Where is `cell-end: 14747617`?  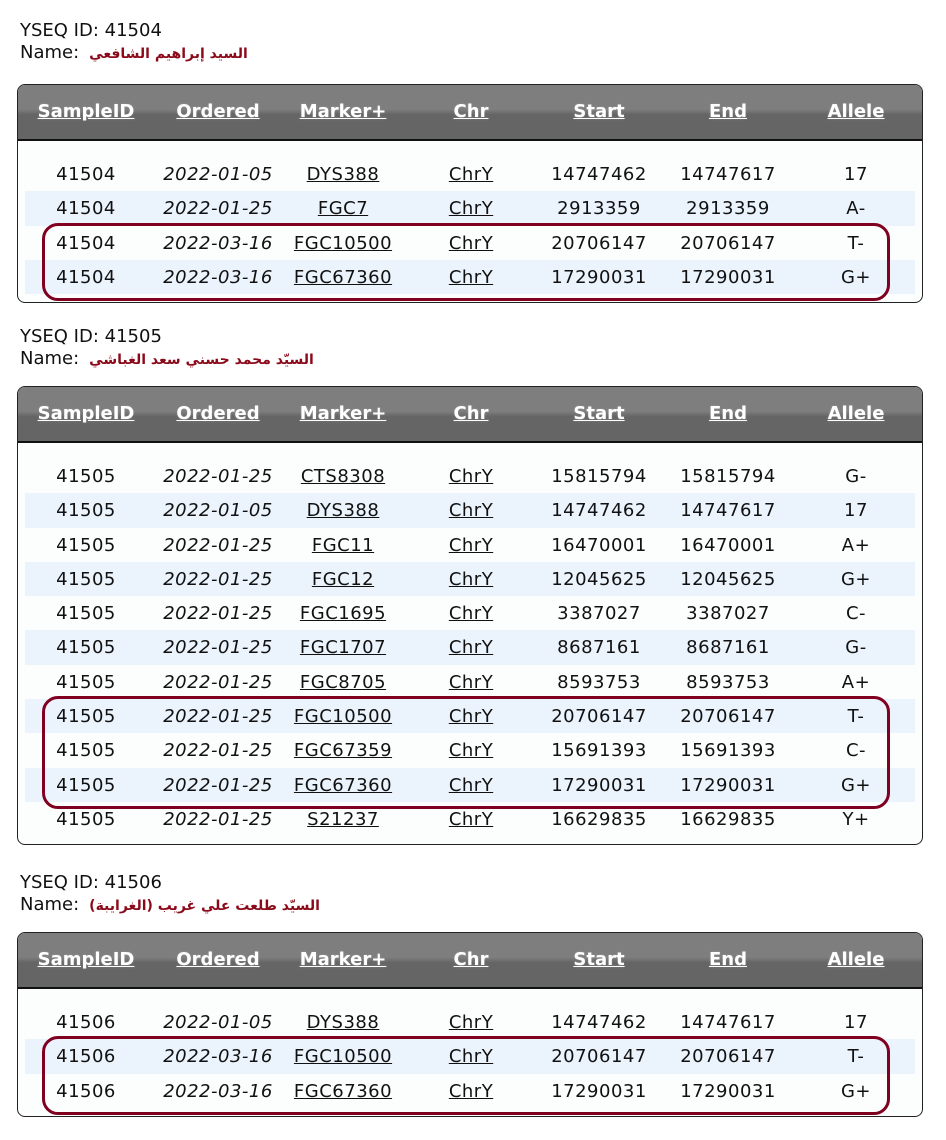
cell-end: 14747617 is located at coordinates (728, 174).